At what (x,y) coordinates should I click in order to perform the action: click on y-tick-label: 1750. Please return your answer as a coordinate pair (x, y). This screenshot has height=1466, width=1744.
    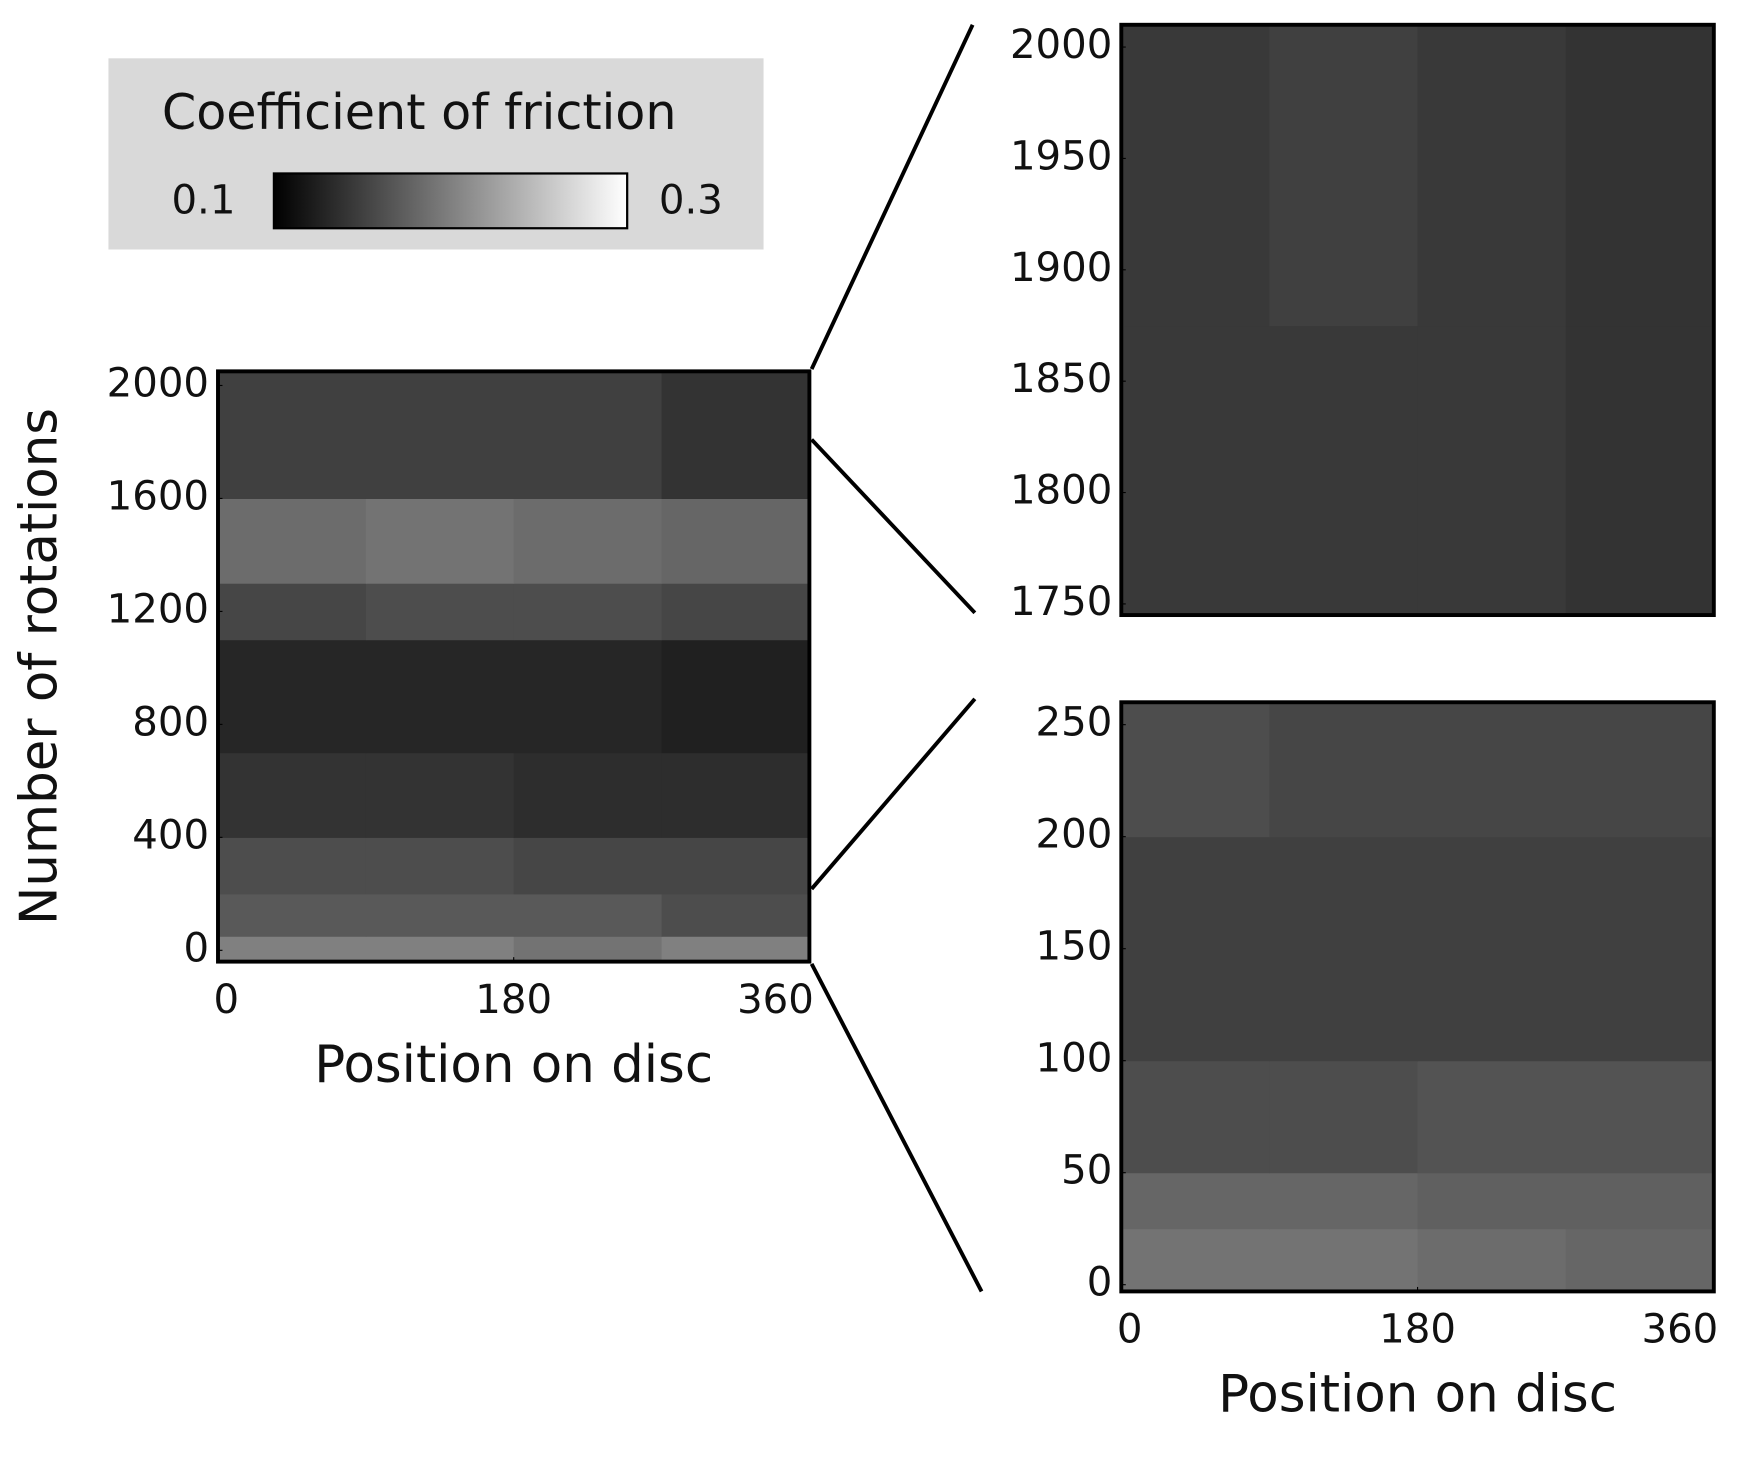
    Looking at the image, I should click on (1061, 602).